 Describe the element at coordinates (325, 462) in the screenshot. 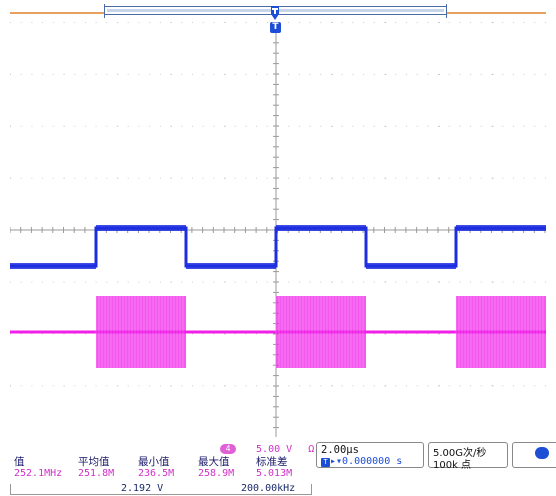

I see `trigger-t-icon: T` at that location.